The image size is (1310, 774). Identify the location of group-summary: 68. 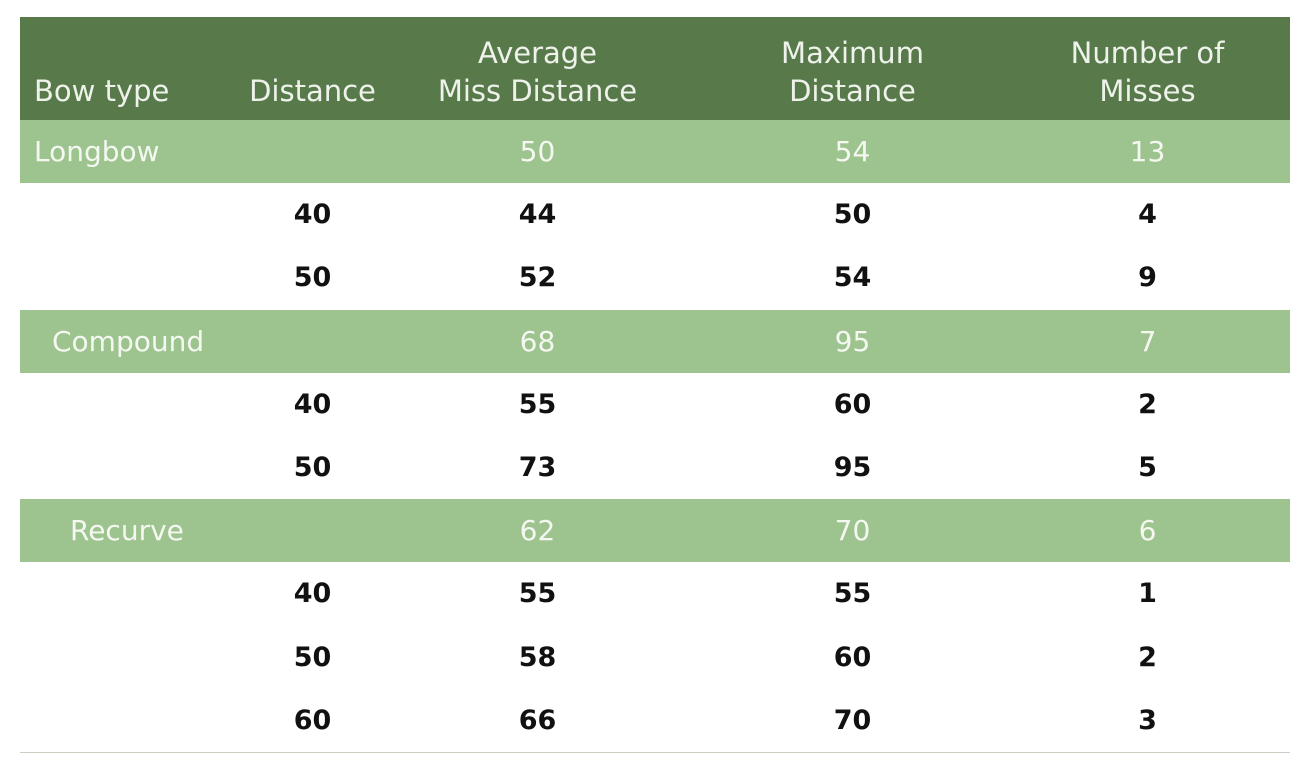
(537, 341).